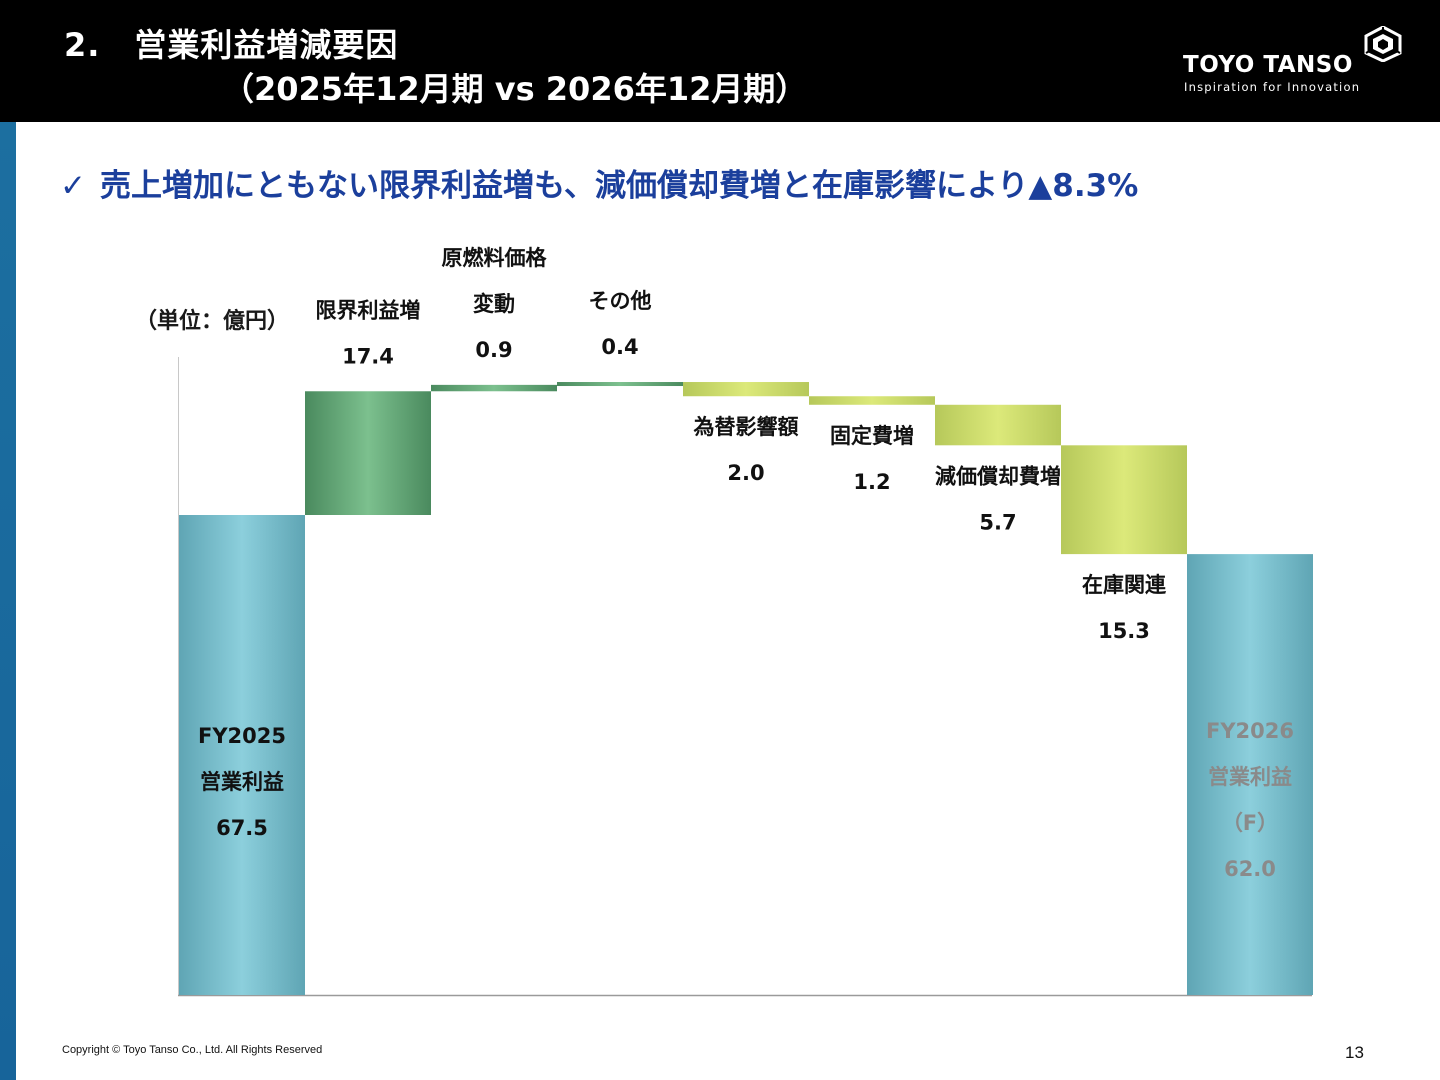 The image size is (1440, 1080). What do you see at coordinates (495, 258) in the screenshot?
I see `bar-category-label: 原燃料価格` at bounding box center [495, 258].